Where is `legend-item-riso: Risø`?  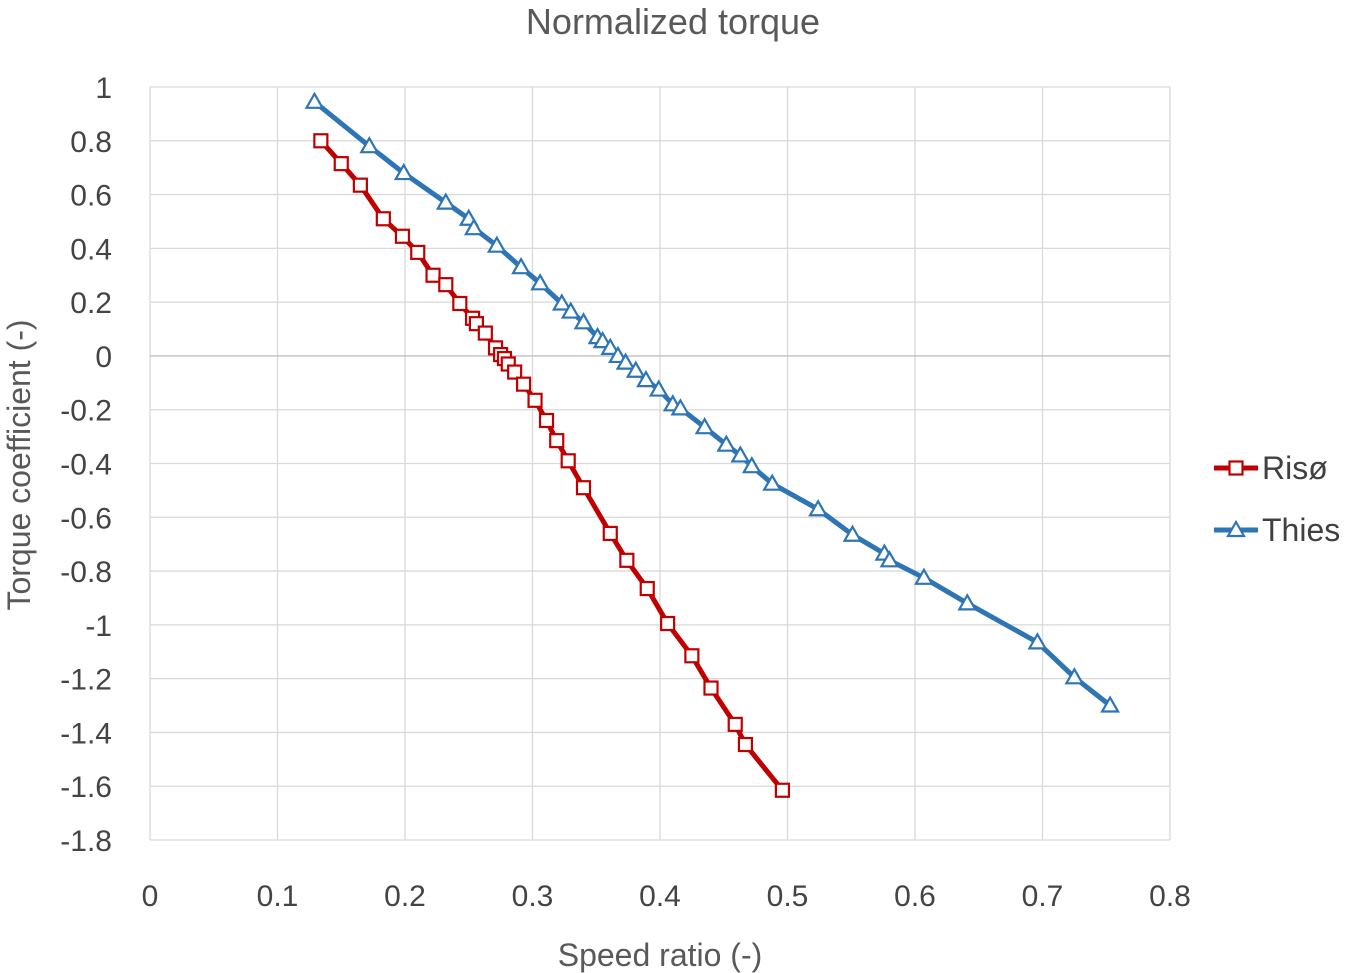
legend-item-riso: Risø is located at coordinates (1271, 468).